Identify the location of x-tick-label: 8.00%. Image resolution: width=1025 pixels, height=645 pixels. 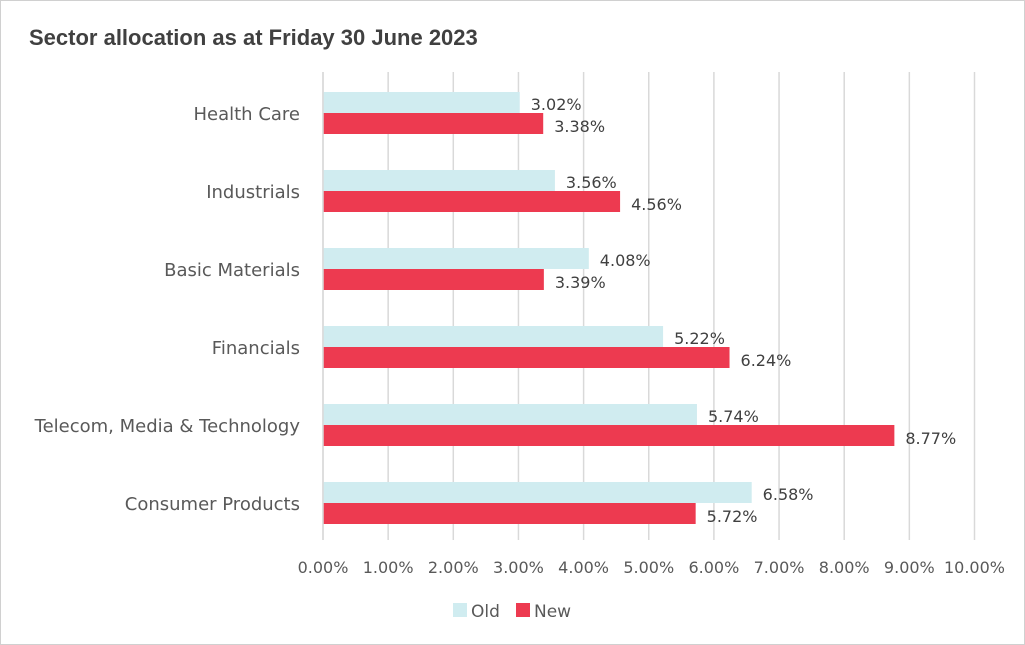
(844, 567).